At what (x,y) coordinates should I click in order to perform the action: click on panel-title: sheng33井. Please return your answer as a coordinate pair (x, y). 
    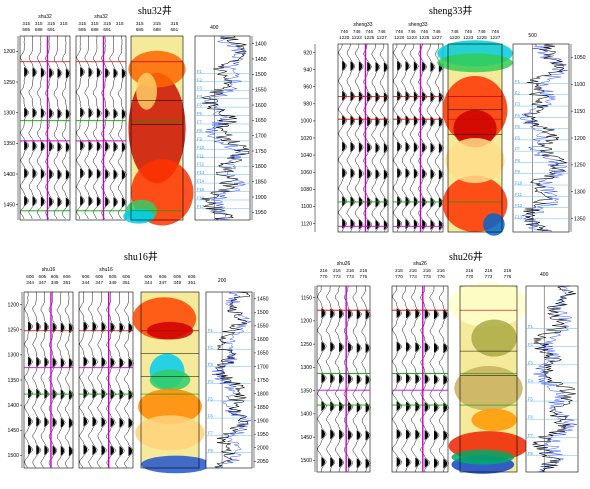
    Looking at the image, I should click on (451, 11).